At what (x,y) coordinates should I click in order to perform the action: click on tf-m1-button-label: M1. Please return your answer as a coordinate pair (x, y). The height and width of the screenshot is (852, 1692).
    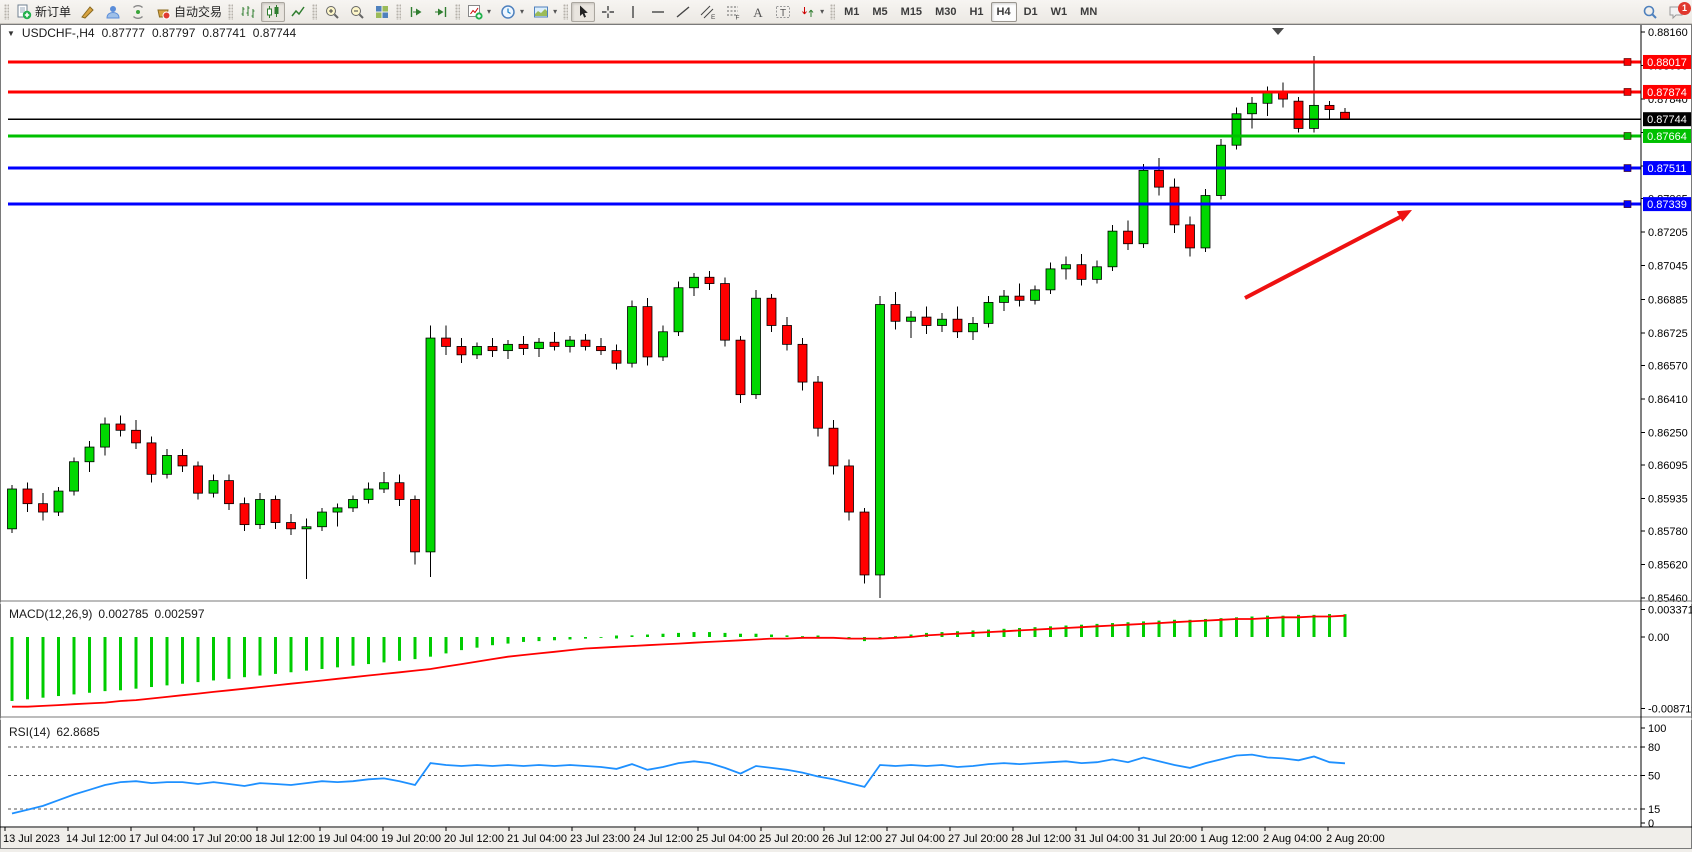
    Looking at the image, I should click on (852, 11).